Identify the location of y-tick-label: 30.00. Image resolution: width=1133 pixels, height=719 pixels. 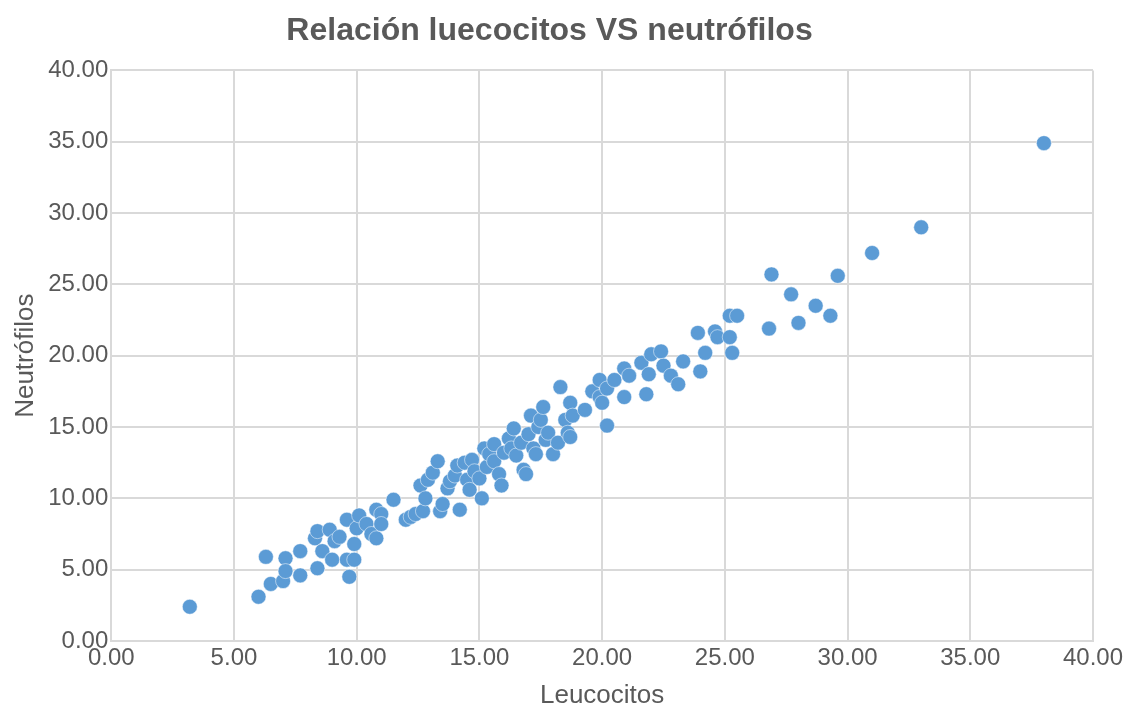
(78, 211).